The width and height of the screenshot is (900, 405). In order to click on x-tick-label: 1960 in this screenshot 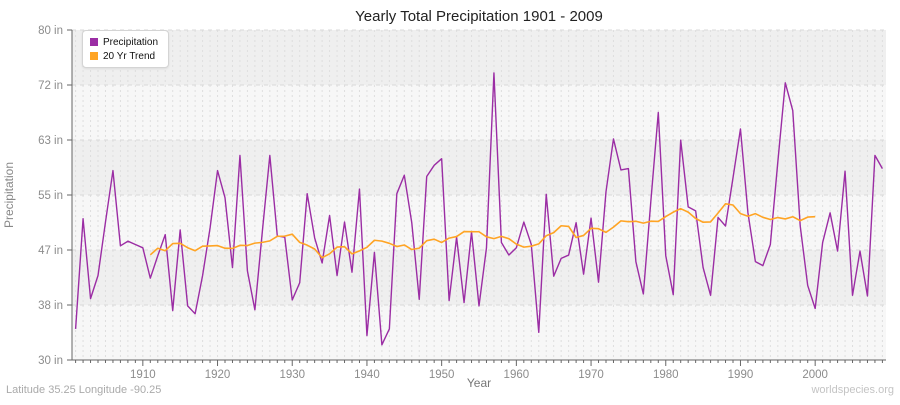, I will do `click(517, 375)`.